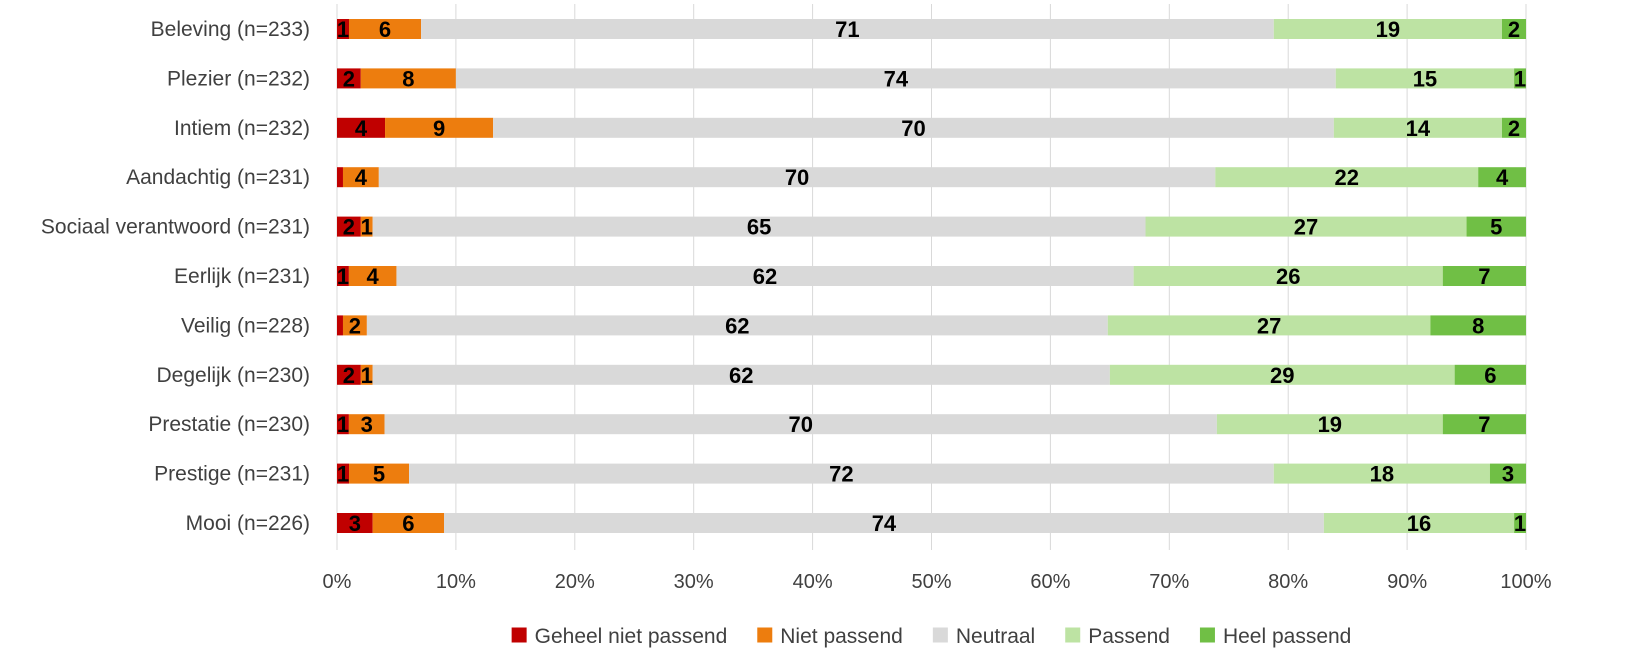 This screenshot has height=672, width=1629. Describe the element at coordinates (1129, 636) in the screenshot. I see `legend-label: Passend` at that location.